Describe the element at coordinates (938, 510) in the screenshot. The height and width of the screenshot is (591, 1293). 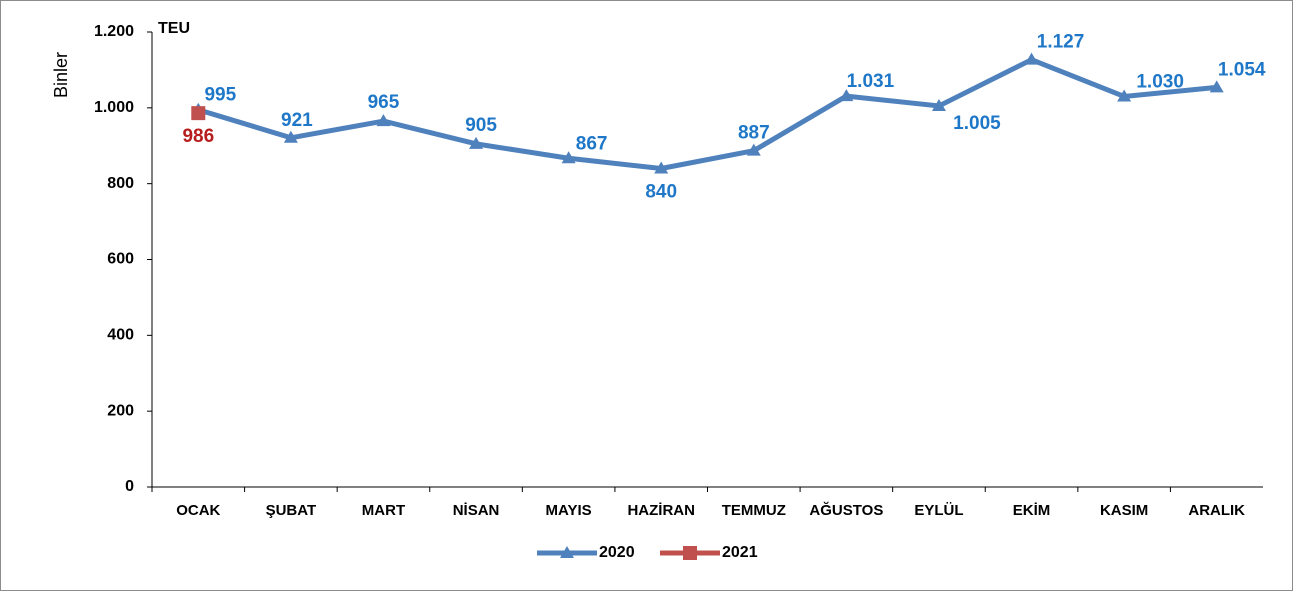
I see `x-tick-label: EYLÜL` at that location.